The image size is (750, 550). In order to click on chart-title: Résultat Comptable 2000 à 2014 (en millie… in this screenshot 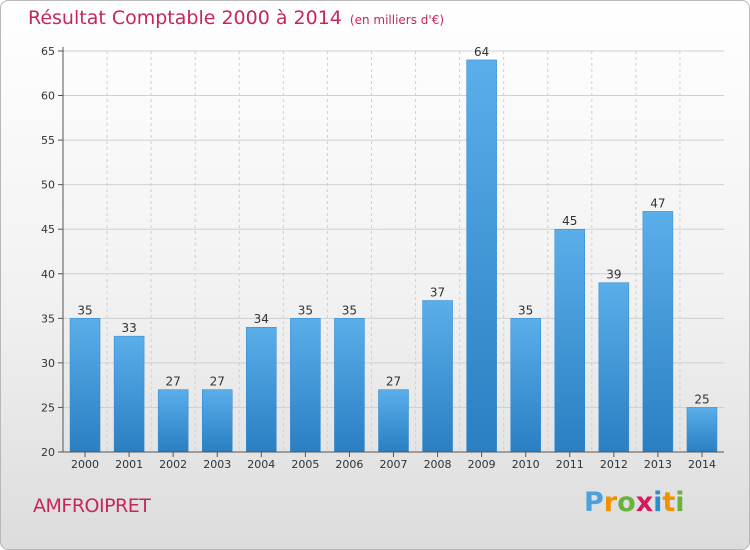, I will do `click(236, 18)`.